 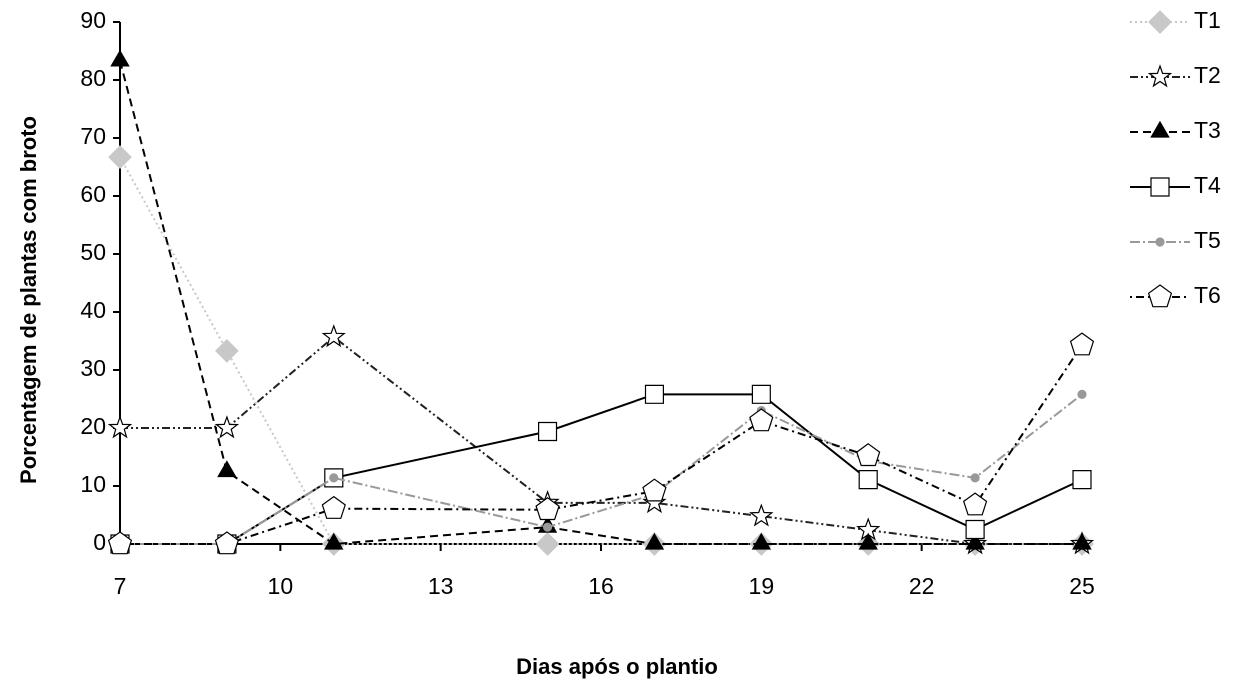 What do you see at coordinates (93, 368) in the screenshot?
I see `y-tick-label: 30` at bounding box center [93, 368].